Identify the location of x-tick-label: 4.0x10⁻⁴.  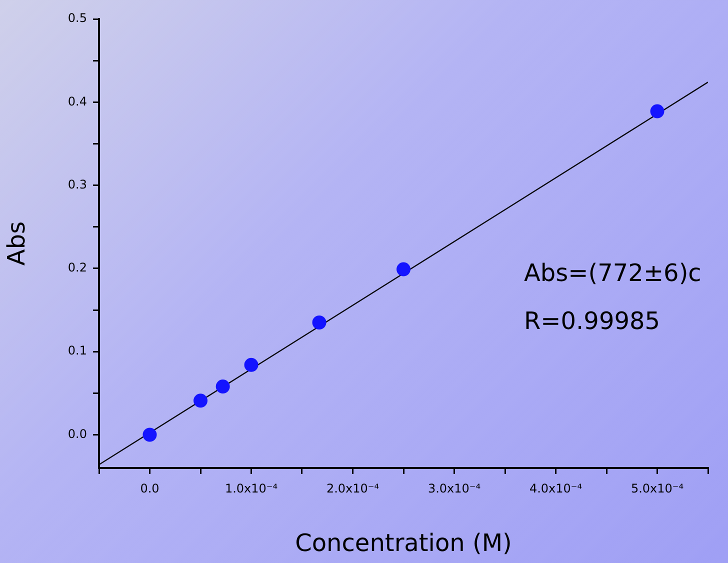
(555, 488).